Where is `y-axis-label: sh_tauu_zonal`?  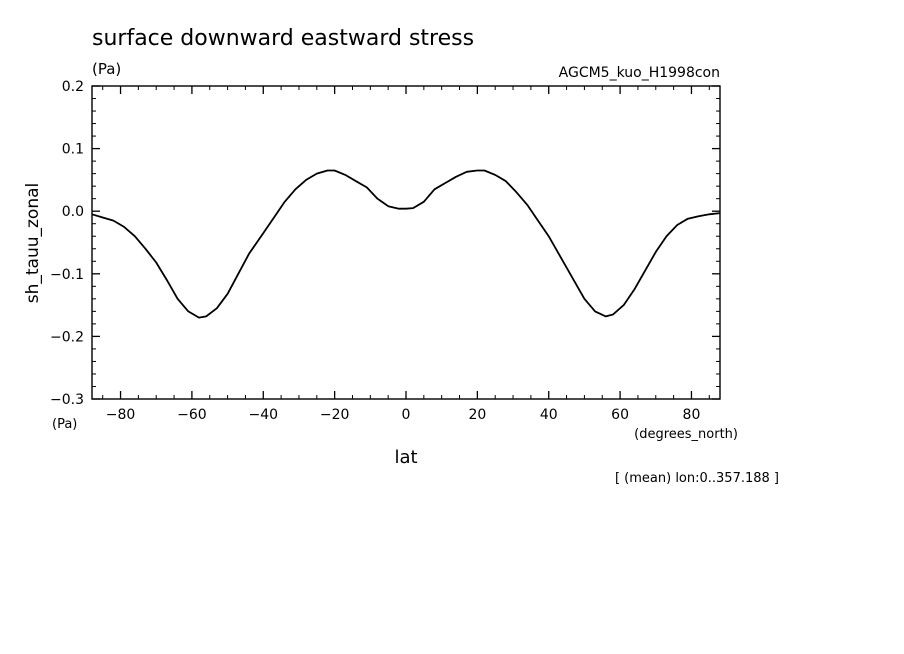
y-axis-label: sh_tauu_zonal is located at coordinates (33, 243).